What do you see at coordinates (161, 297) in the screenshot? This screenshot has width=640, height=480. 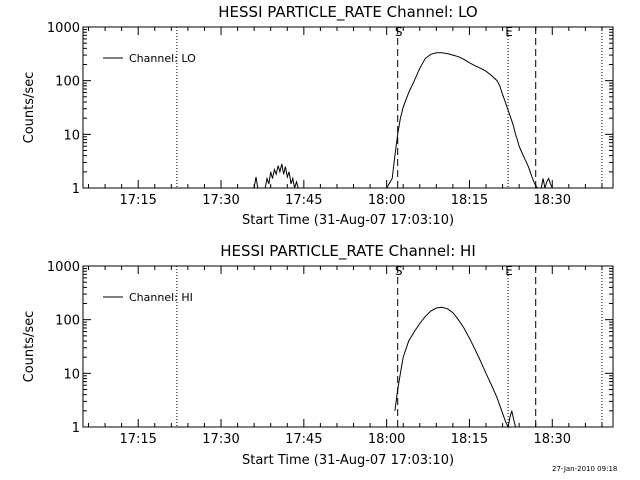 I see `legend-entry: Channel: HI` at bounding box center [161, 297].